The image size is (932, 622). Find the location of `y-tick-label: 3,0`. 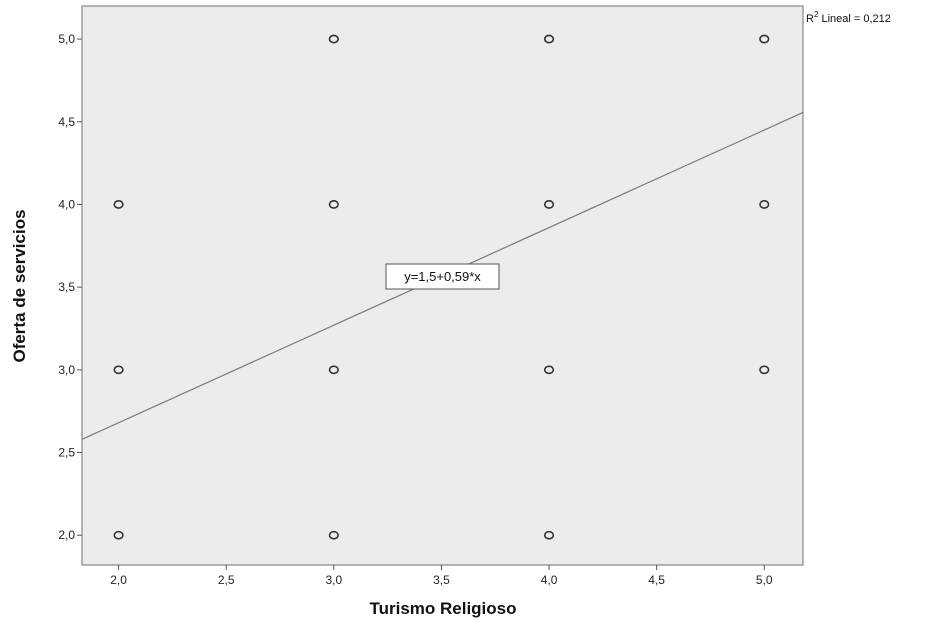

y-tick-label: 3,0 is located at coordinates (66, 370).